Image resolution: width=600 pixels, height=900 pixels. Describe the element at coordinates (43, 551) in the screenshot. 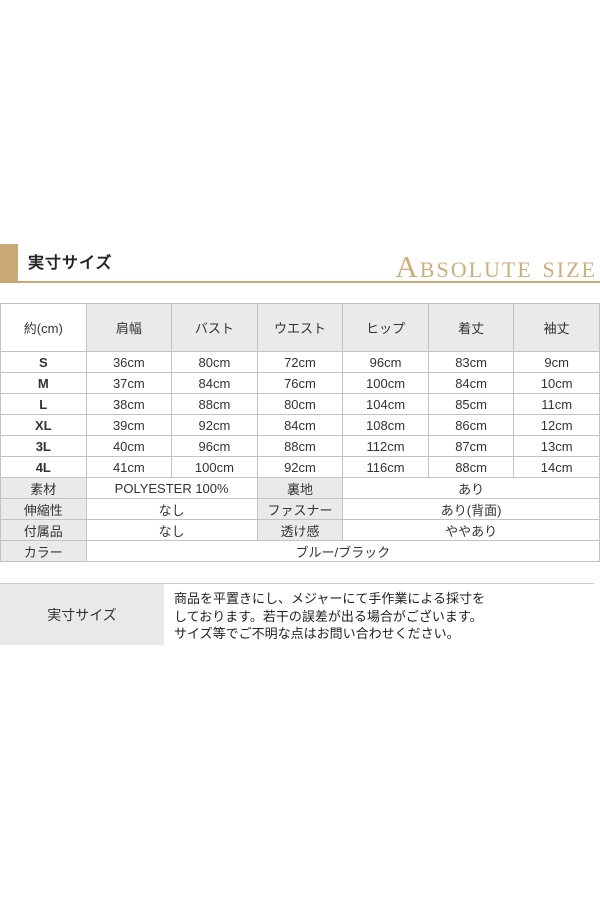

I see `spec-label: カラー` at that location.